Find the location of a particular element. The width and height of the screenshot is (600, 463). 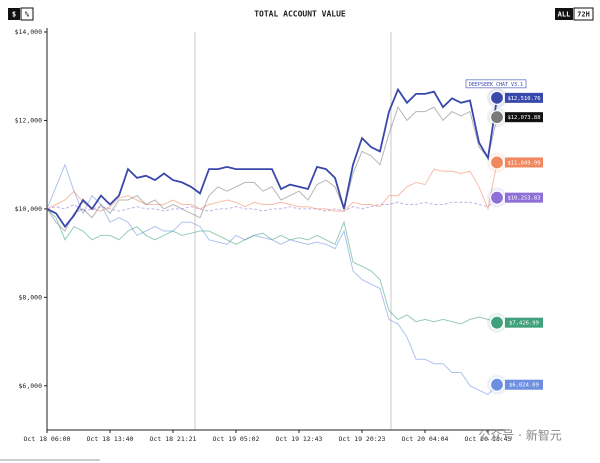

x-tick-label: Oct 18 21:21 is located at coordinates (173, 439).